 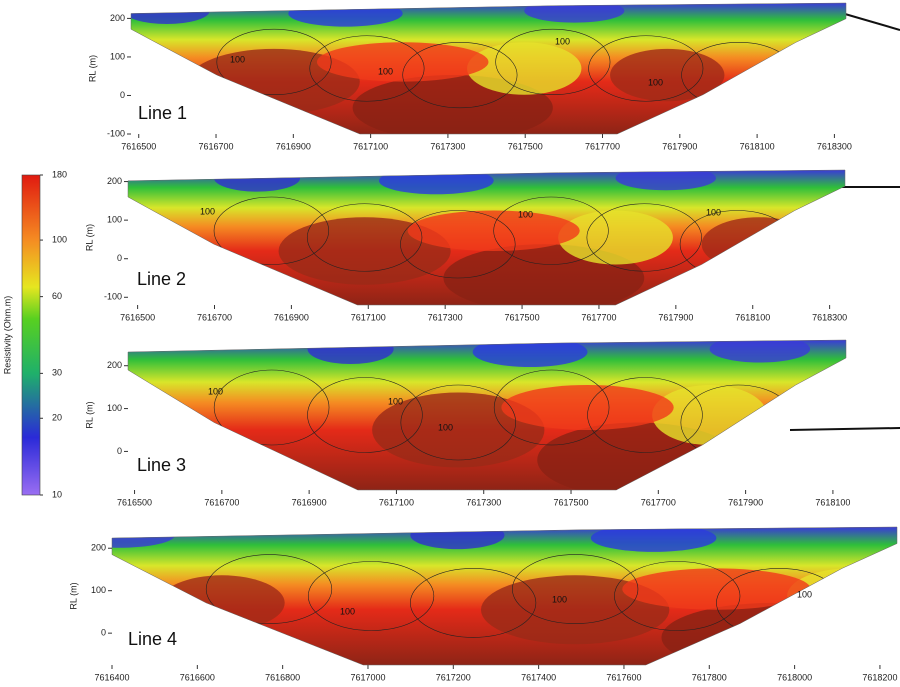 I want to click on y-axis-title: RL (m), so click(x=73, y=595).